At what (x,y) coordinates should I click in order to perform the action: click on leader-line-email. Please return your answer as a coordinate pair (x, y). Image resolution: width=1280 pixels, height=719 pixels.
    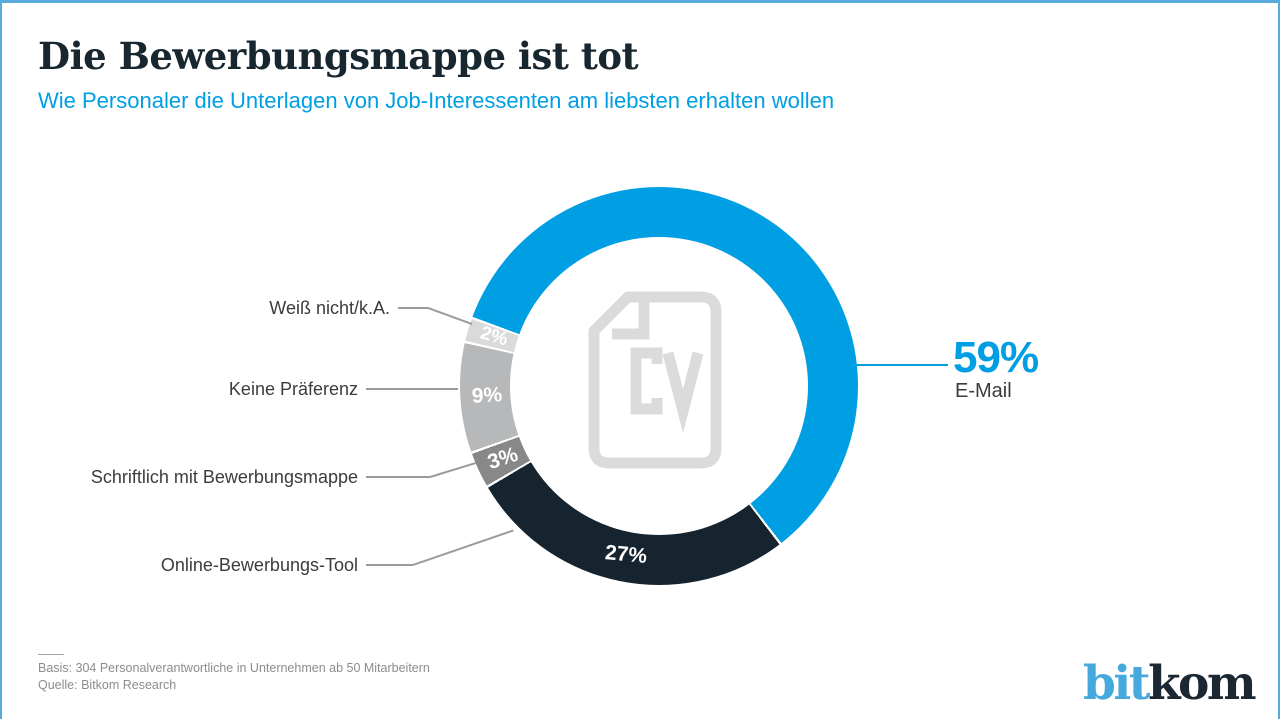
    Looking at the image, I should click on (899, 365).